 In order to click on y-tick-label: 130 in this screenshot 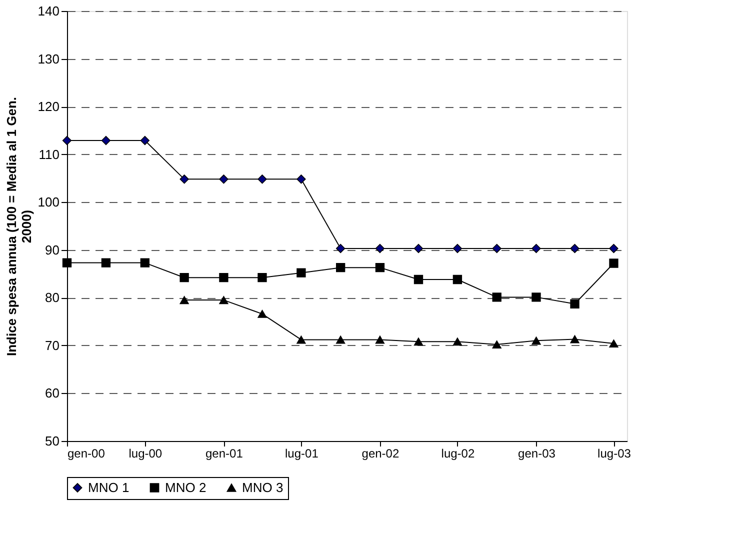, I will do `click(49, 58)`.